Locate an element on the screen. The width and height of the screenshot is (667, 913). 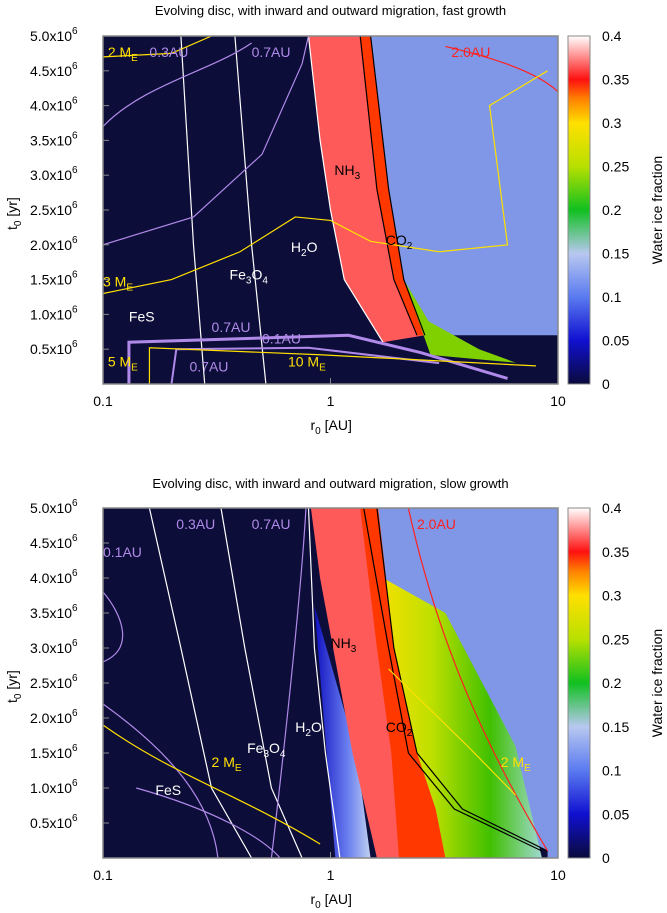
region-blue is located at coordinates (342, 732).